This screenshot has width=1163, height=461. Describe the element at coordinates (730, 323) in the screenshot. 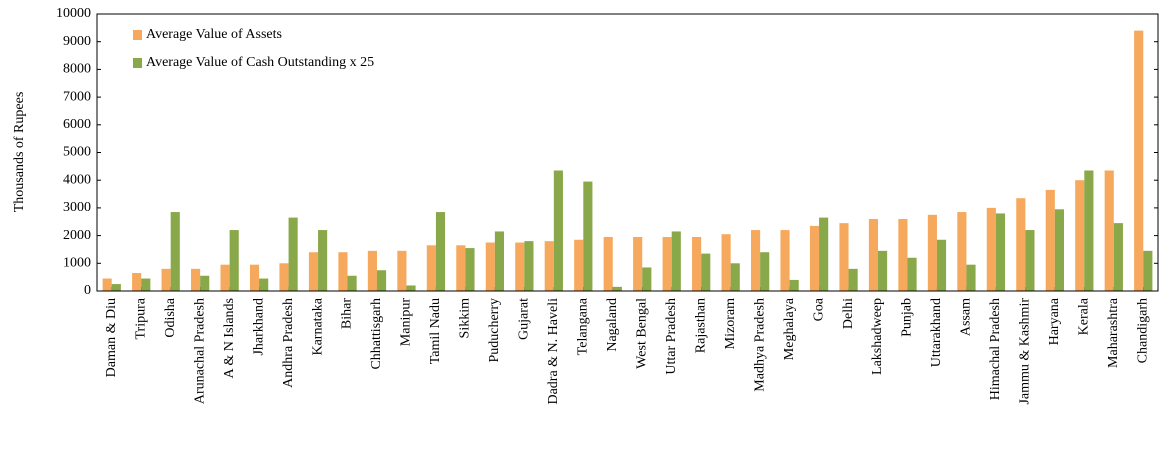

I see `x-tick-label: Mizoram` at that location.